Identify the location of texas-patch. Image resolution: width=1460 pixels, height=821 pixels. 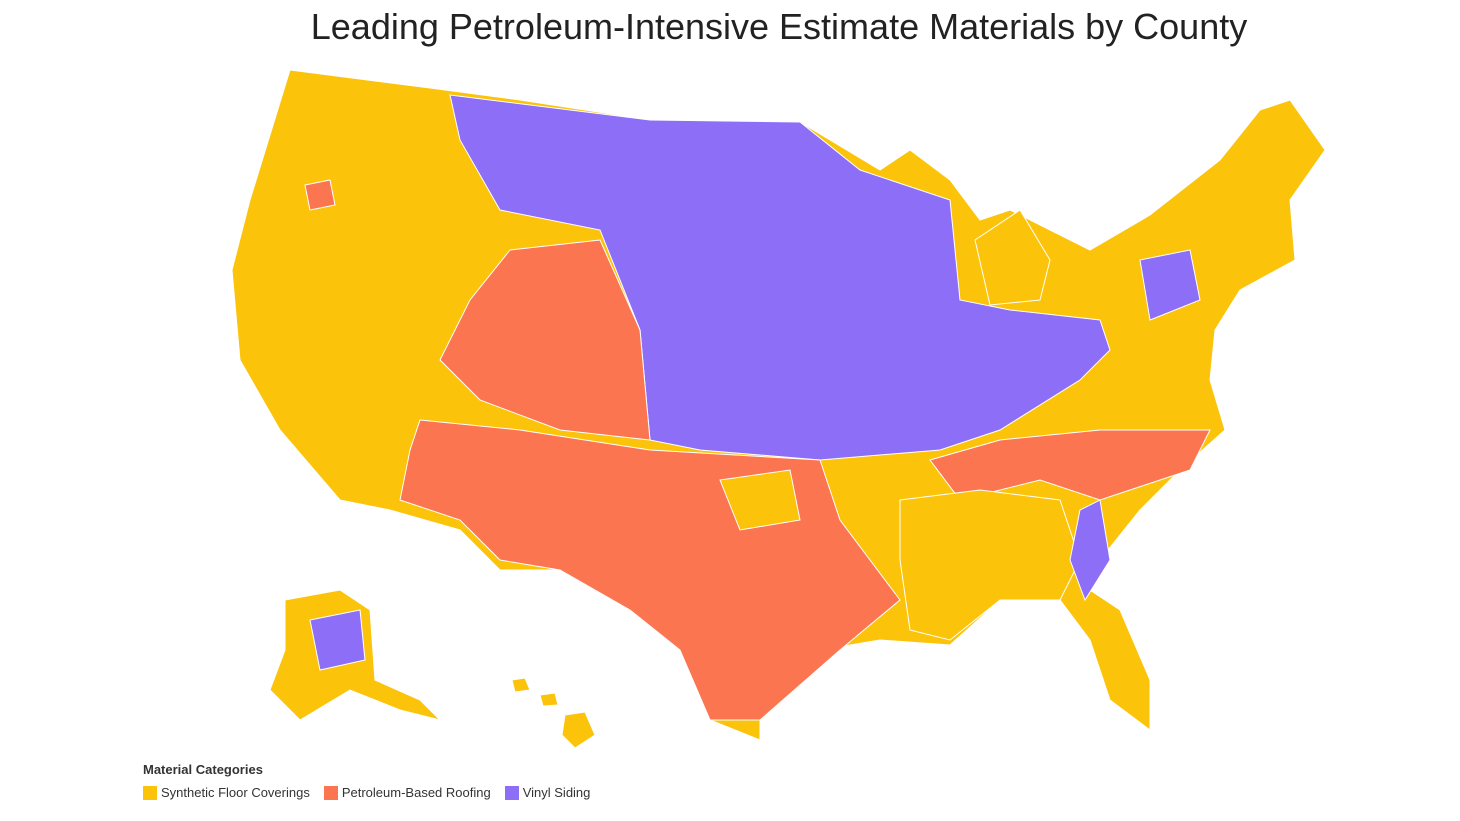
(760, 500).